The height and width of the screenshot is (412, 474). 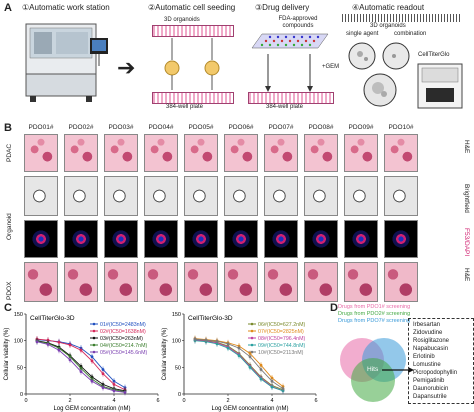 What do you see at coordinates (41, 127) in the screenshot?
I see `pdo-col-label: PDO01#` at bounding box center [41, 127].